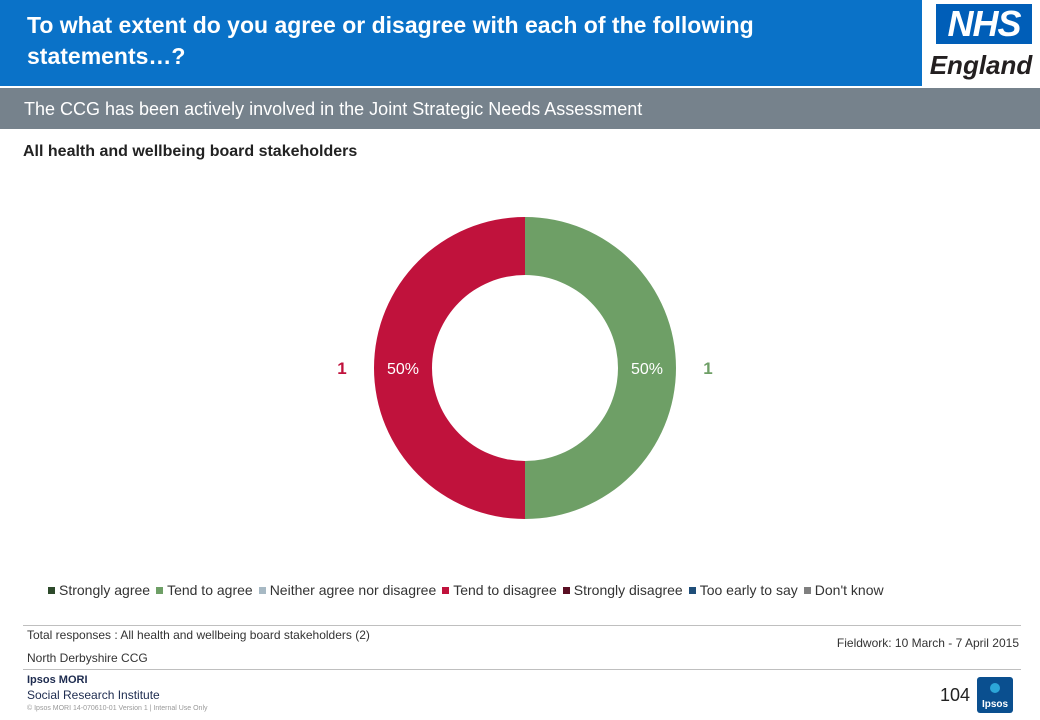 The width and height of the screenshot is (1040, 720). I want to click on legend-label: Too early to say, so click(748, 590).